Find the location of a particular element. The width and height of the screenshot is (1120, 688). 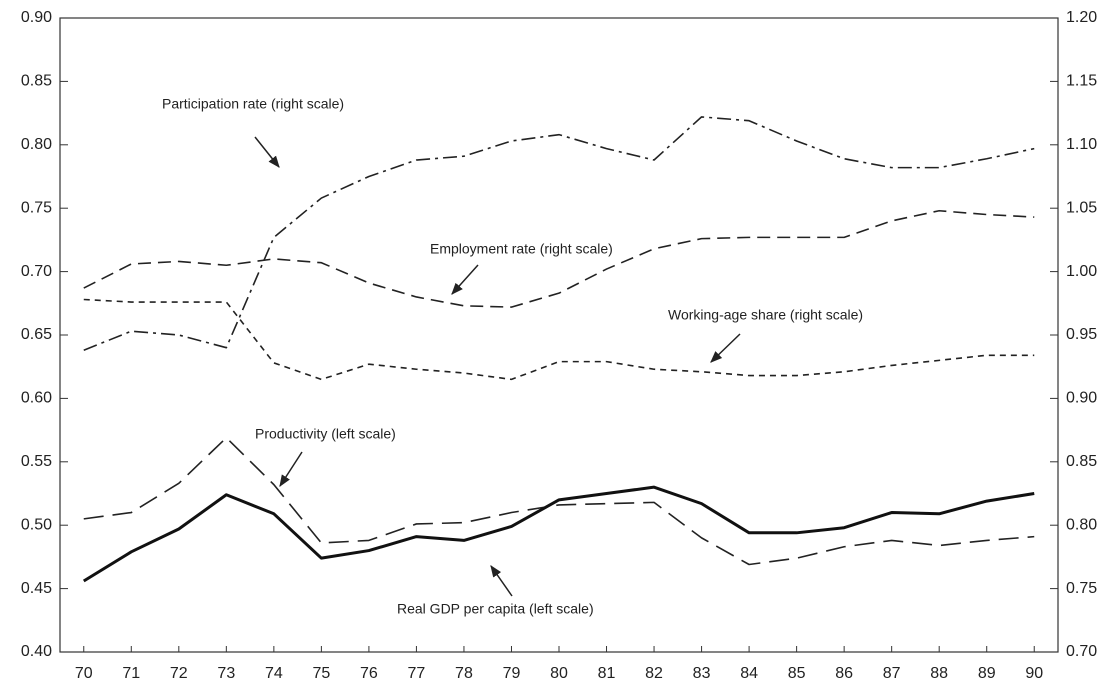

x-tick-label: 80 is located at coordinates (559, 673).